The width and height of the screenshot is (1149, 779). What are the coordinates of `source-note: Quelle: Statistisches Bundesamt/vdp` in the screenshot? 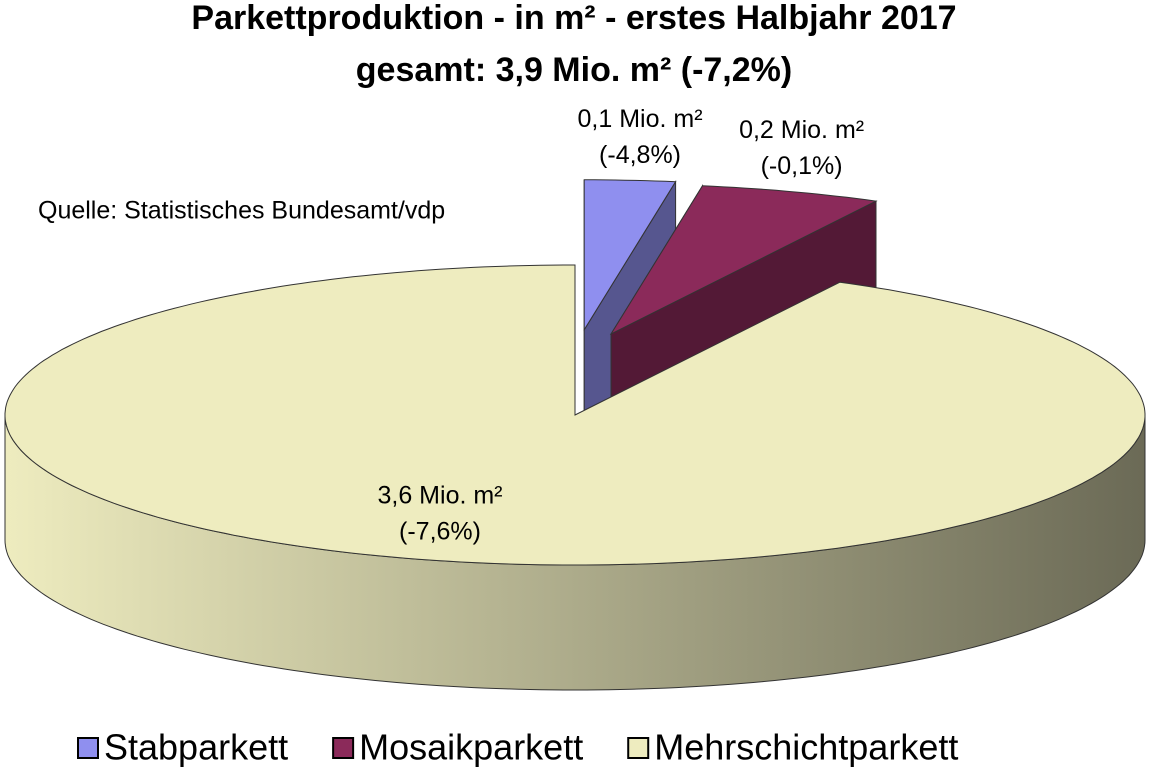 It's located at (241, 211).